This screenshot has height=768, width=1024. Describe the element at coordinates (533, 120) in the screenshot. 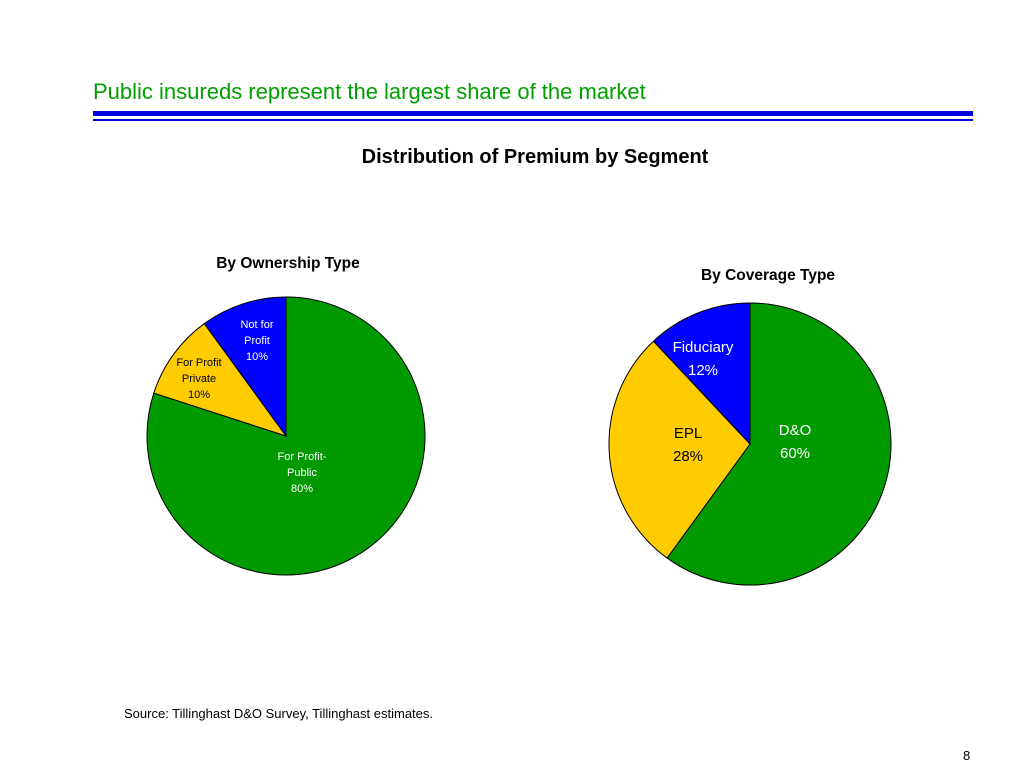

I see `title-rule-thin` at that location.